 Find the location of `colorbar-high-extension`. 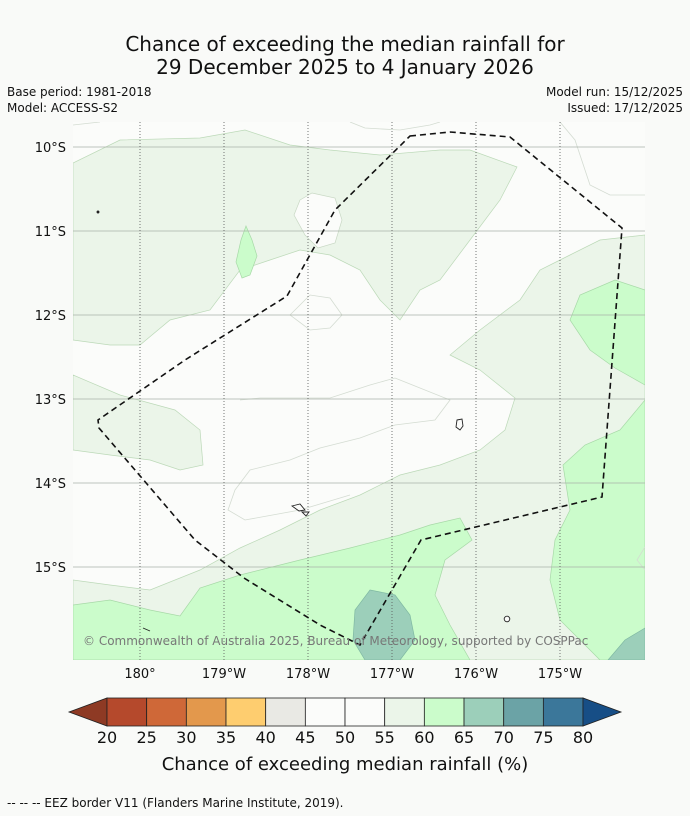

colorbar-high-extension is located at coordinates (602, 712).